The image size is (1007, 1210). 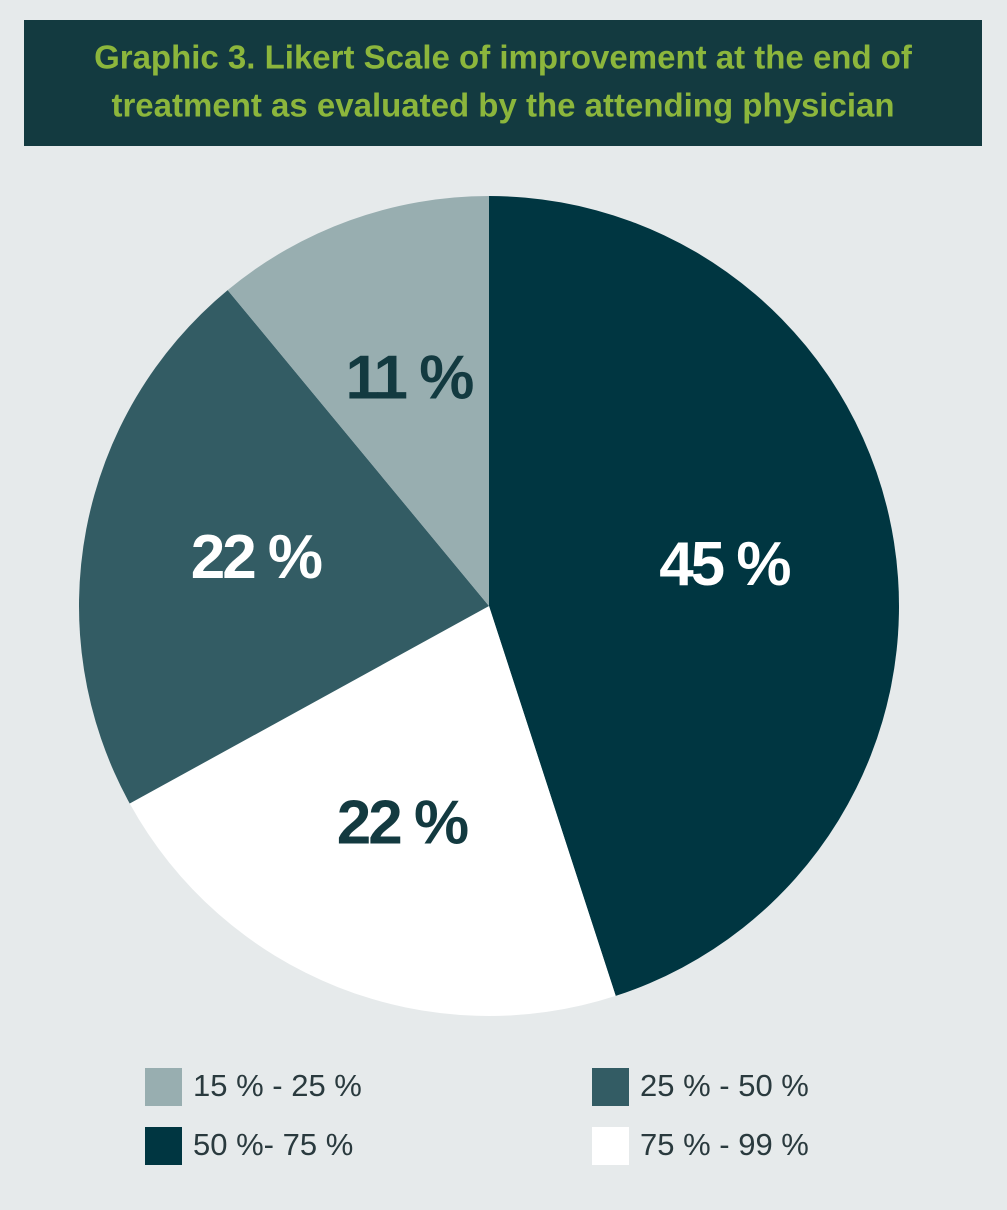 What do you see at coordinates (724, 1144) in the screenshot?
I see `legend-label: 75 % - 99 %` at bounding box center [724, 1144].